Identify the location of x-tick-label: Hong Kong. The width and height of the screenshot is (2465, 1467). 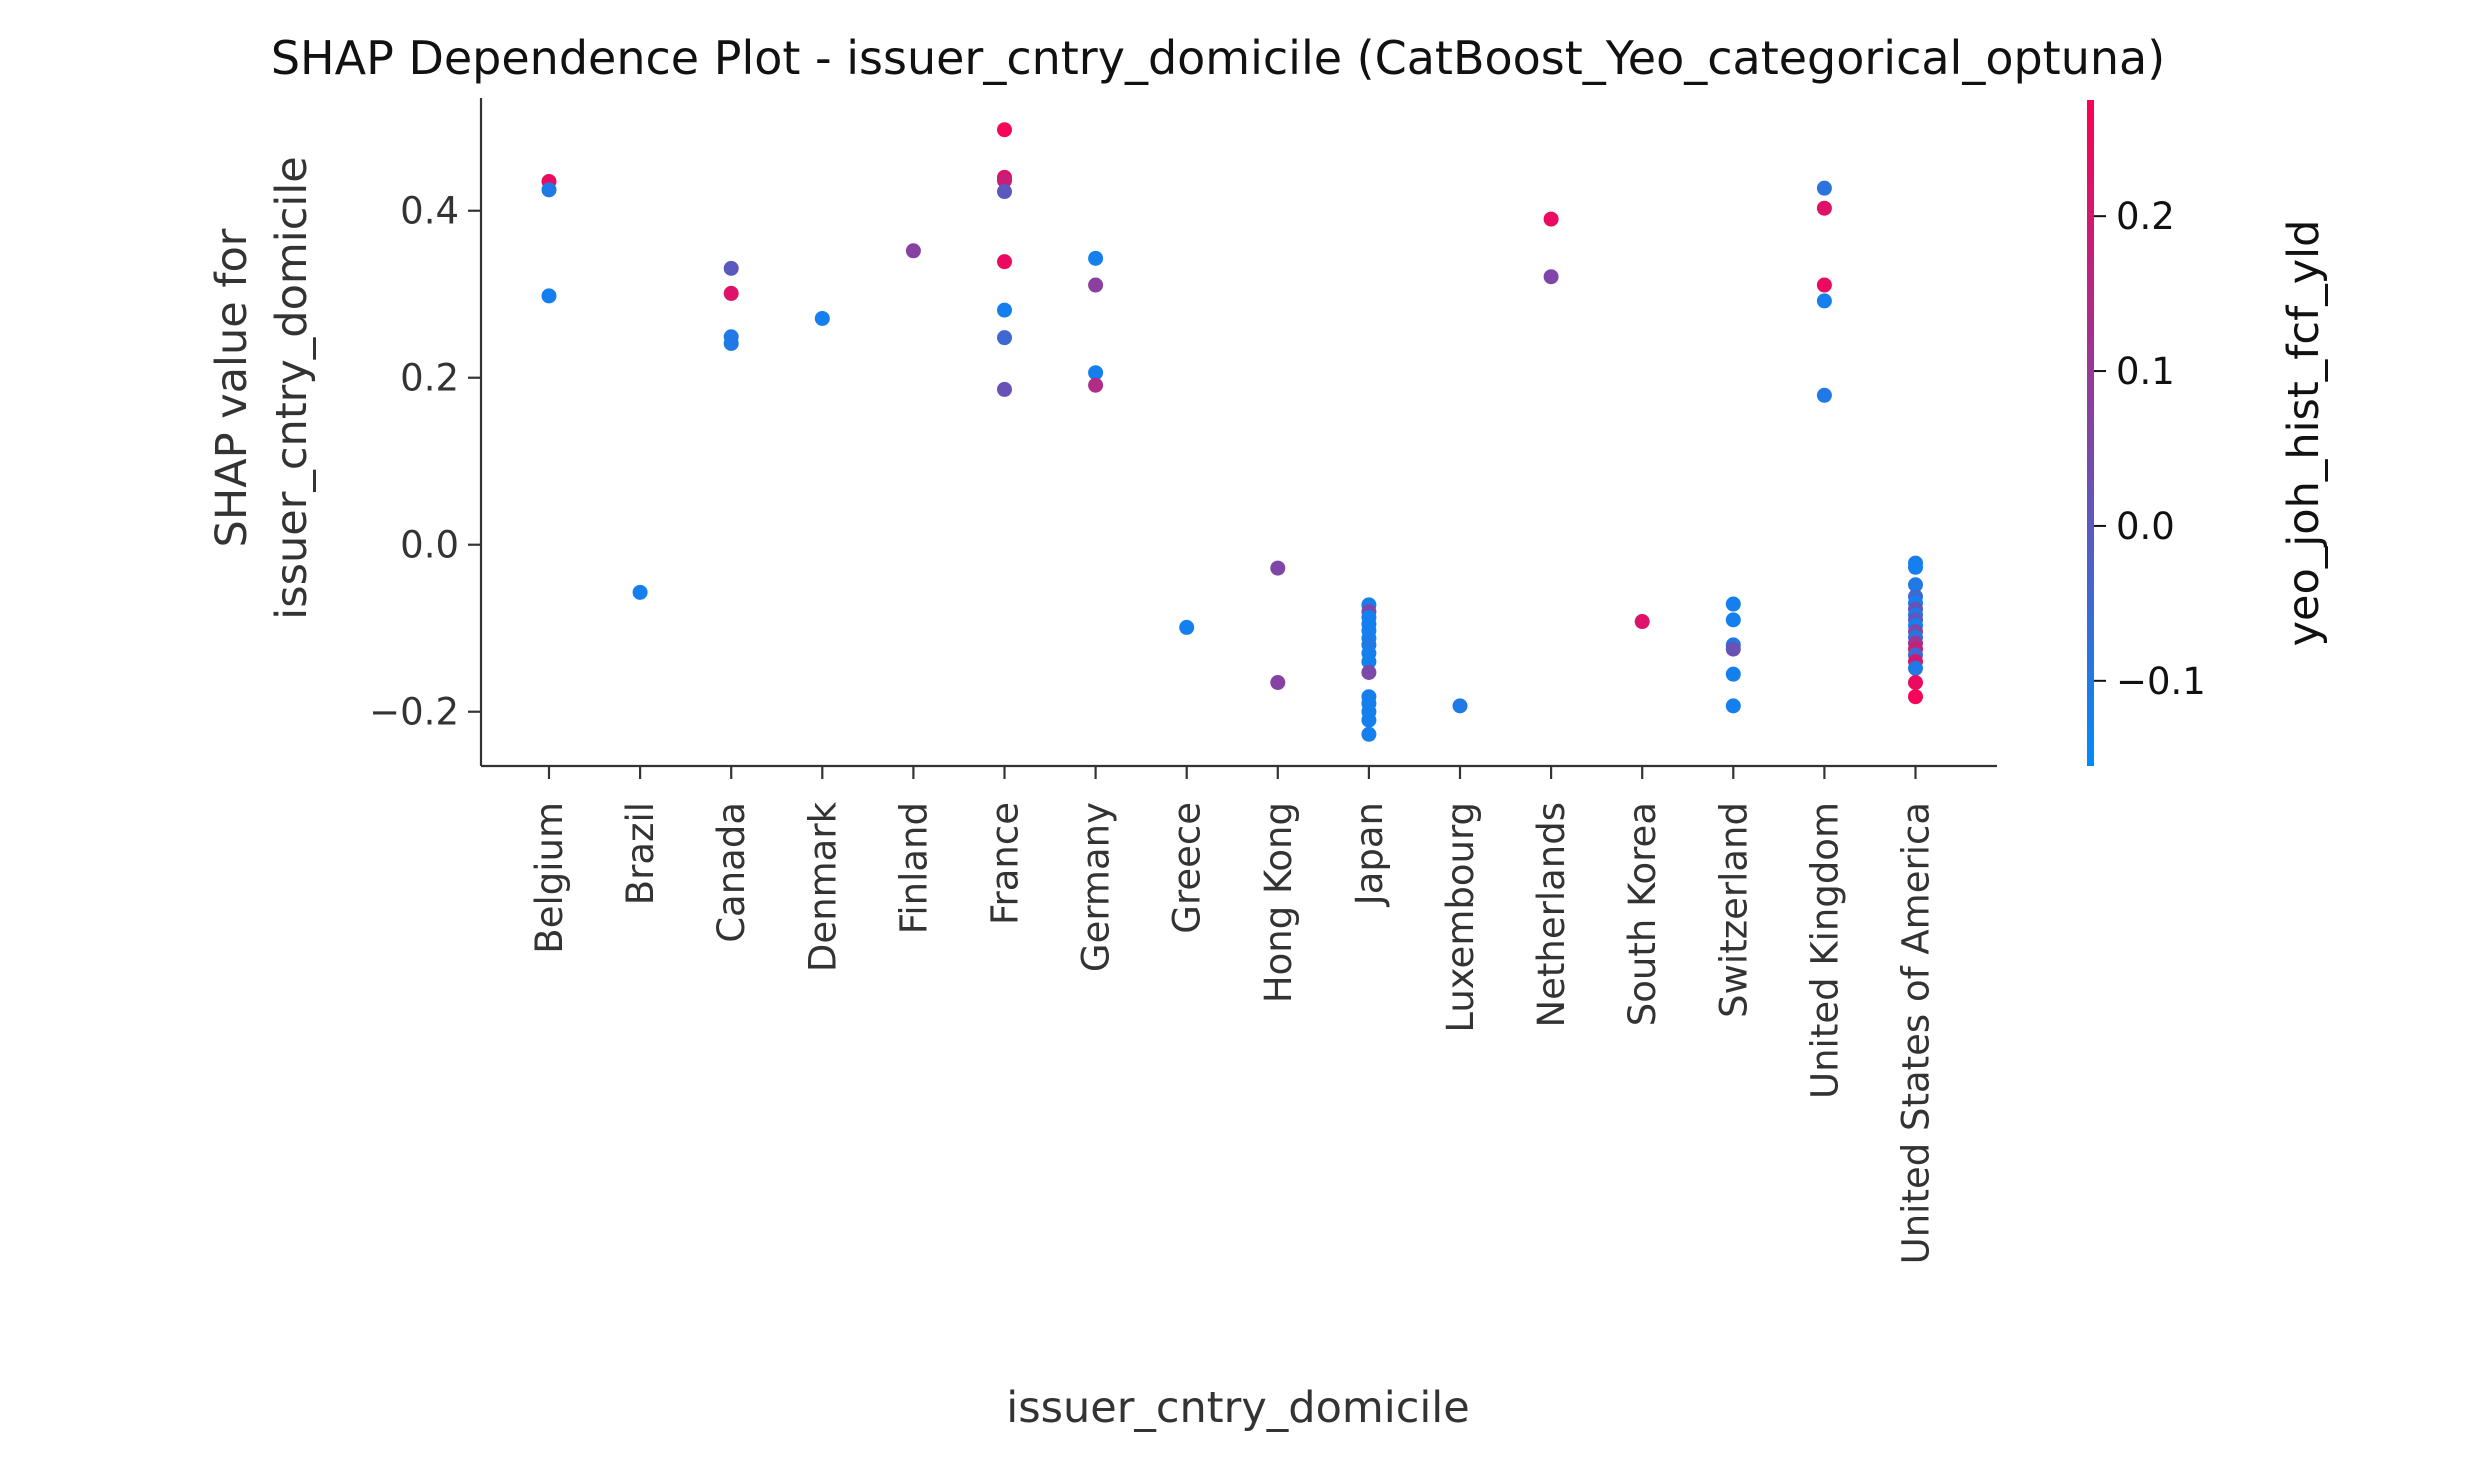
(1278, 902).